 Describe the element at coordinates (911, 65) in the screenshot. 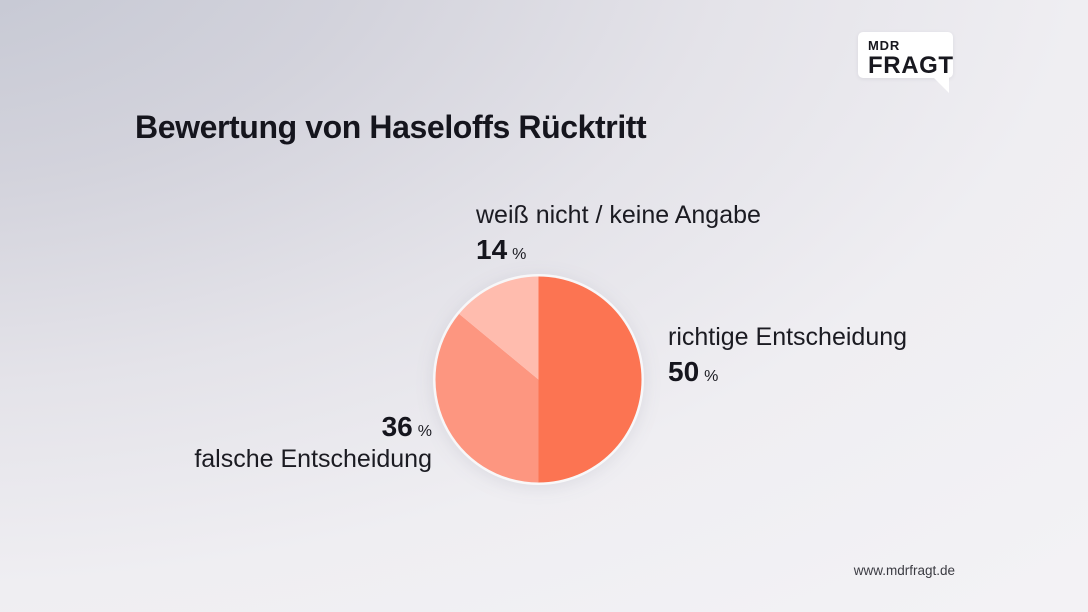

I see `logo-text-fragt: FRAGT` at that location.